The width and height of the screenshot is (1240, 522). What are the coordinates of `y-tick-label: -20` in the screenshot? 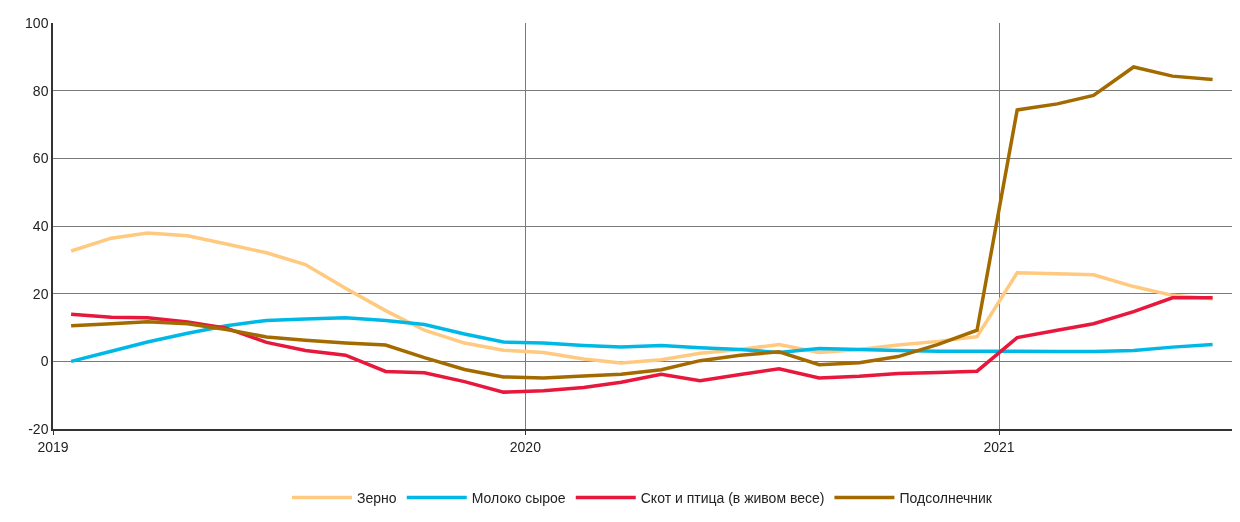 It's located at (38, 428).